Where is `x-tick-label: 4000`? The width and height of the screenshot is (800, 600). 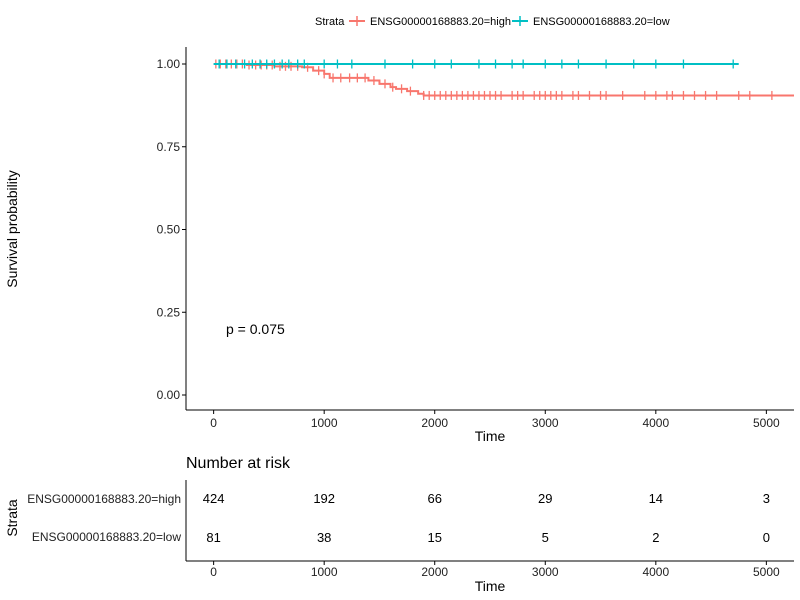 x-tick-label: 4000 is located at coordinates (655, 423).